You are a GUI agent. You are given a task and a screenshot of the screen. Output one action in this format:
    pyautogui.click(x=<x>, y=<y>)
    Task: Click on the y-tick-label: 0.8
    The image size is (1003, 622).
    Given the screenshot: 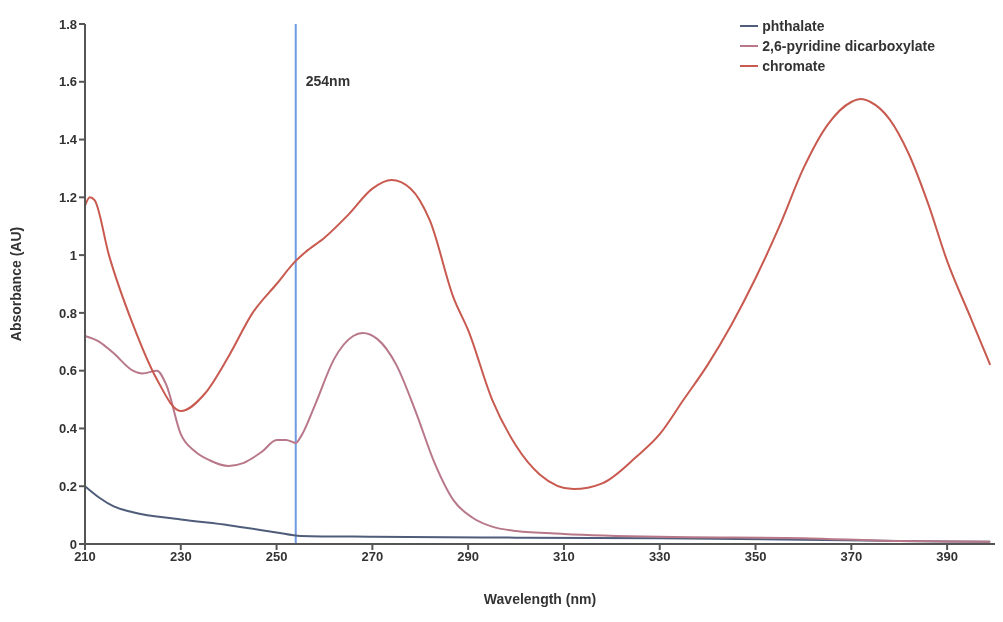 What is the action you would take?
    pyautogui.click(x=67, y=313)
    